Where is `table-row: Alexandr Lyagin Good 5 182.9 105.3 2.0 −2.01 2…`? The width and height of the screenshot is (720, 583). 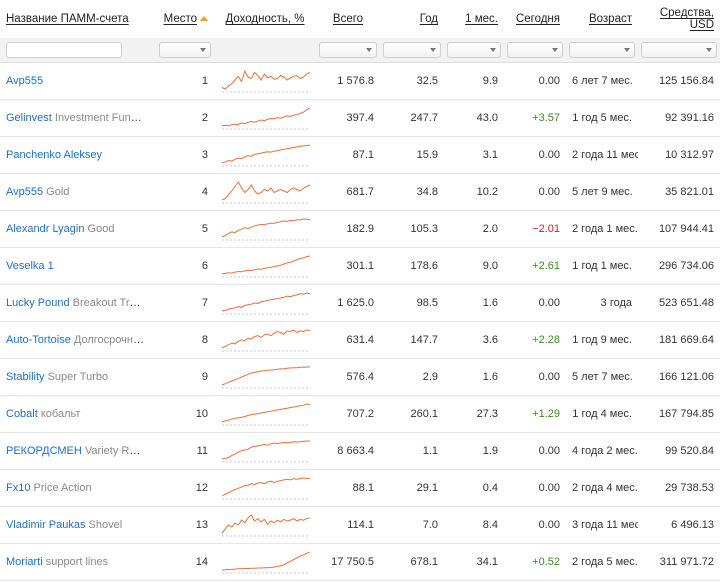 table-row: Alexandr Lyagin Good 5 182.9 105.3 2.0 −2.01 2… is located at coordinates (360, 229).